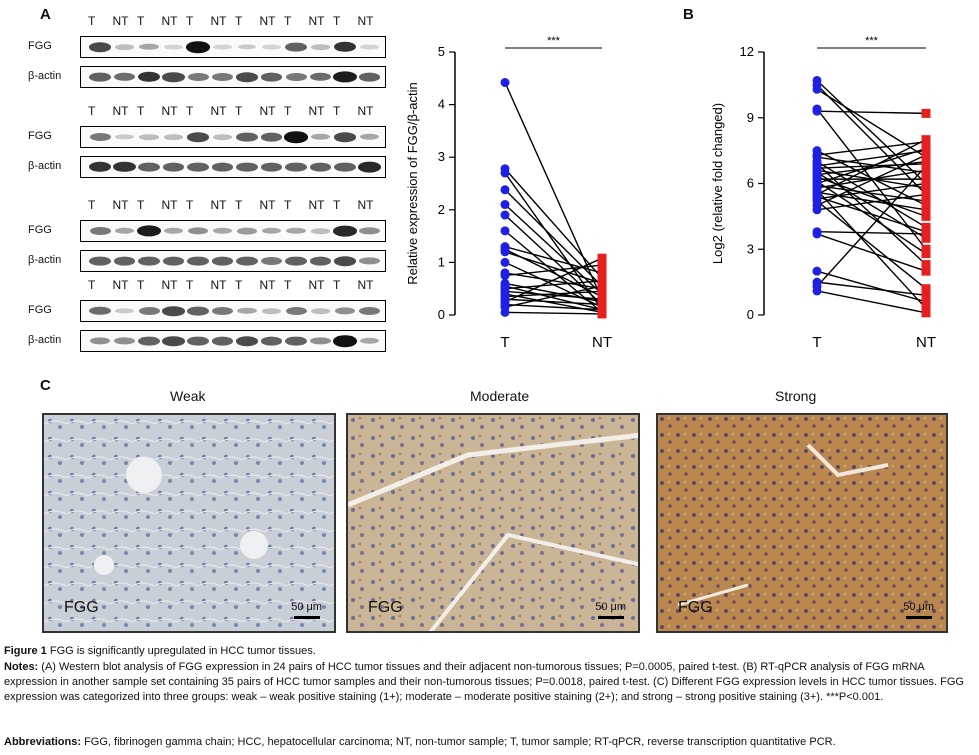  What do you see at coordinates (750, 183) in the screenshot?
I see `y-tick-label: 6` at bounding box center [750, 183].